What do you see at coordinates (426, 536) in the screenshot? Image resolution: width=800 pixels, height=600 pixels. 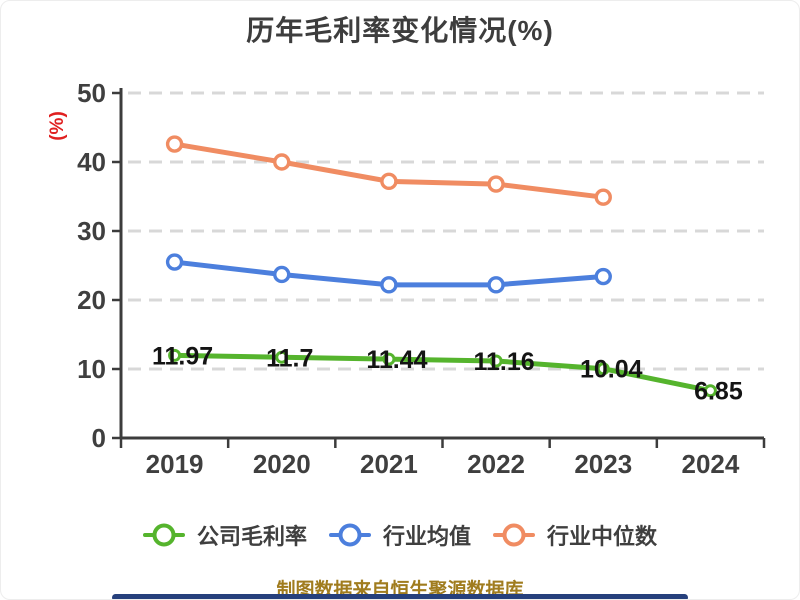 I see `legend-label: 行业均值` at bounding box center [426, 536].